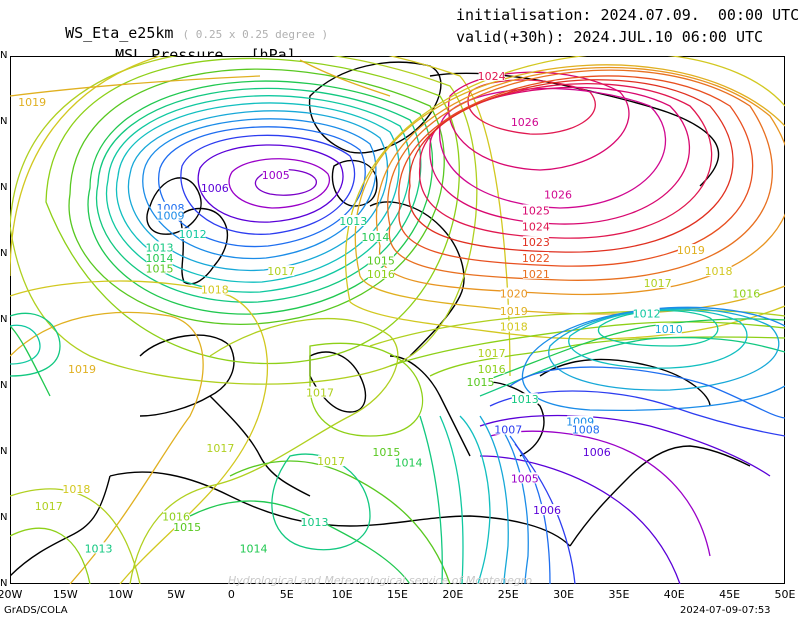  Describe the element at coordinates (453, 594) in the screenshot. I see `lon-tick-label: 20E` at that location.